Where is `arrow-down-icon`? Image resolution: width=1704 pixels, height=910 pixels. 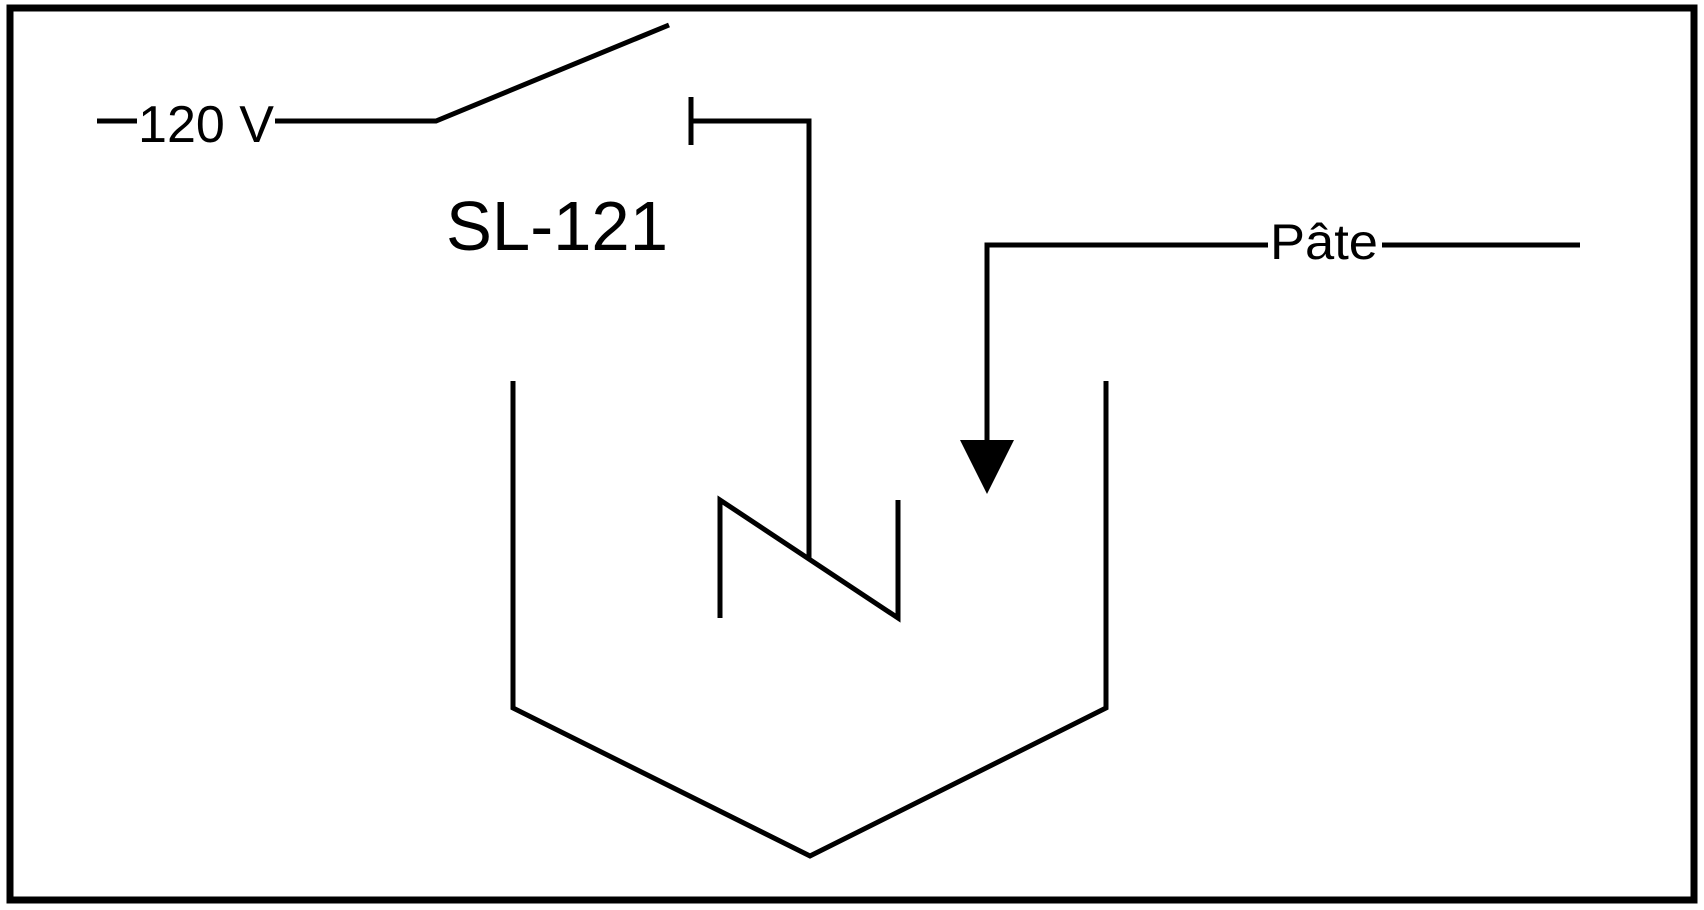
arrow-down-icon is located at coordinates (987, 467).